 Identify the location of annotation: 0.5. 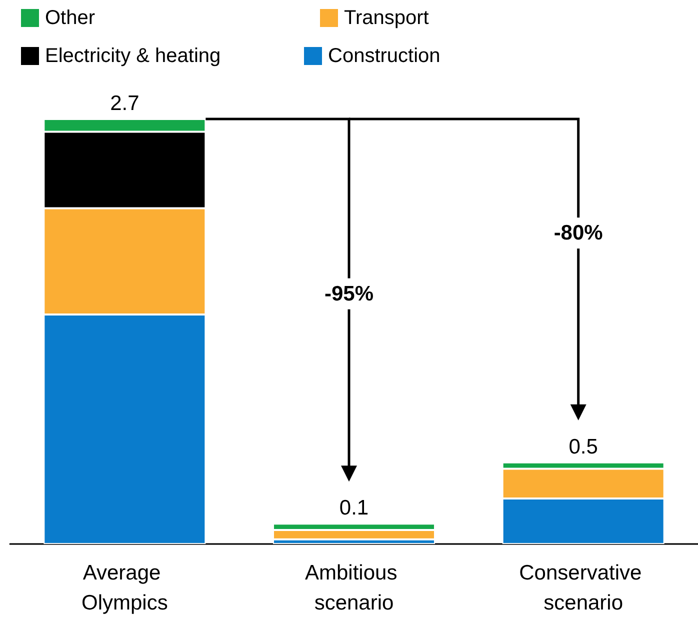
(583, 446).